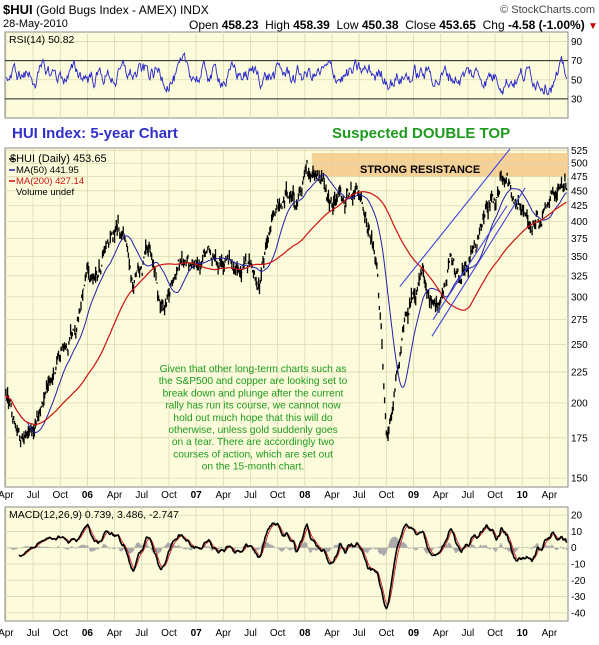 The height and width of the screenshot is (645, 599). Describe the element at coordinates (579, 276) in the screenshot. I see `price-ytick-label: 325` at that location.